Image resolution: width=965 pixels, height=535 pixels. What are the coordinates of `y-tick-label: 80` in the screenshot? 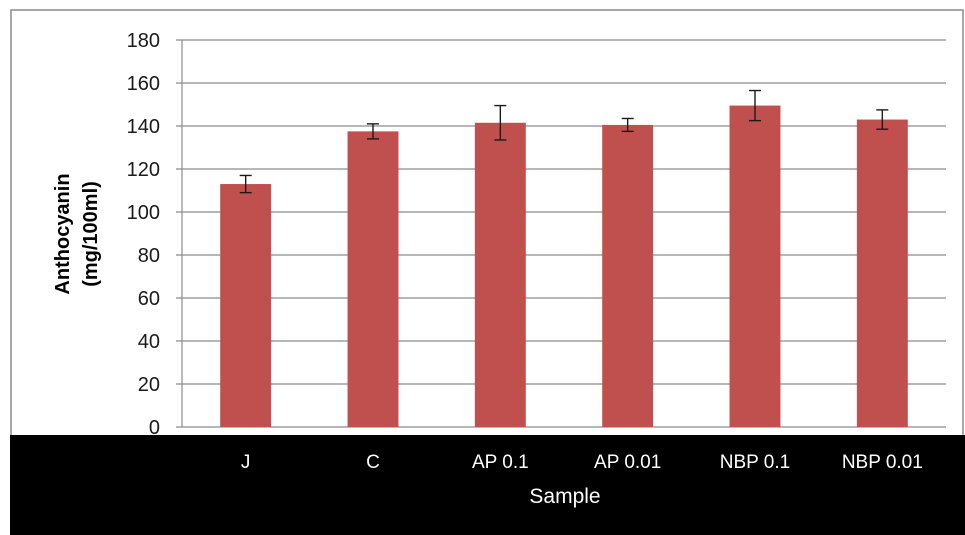 It's located at (149, 256).